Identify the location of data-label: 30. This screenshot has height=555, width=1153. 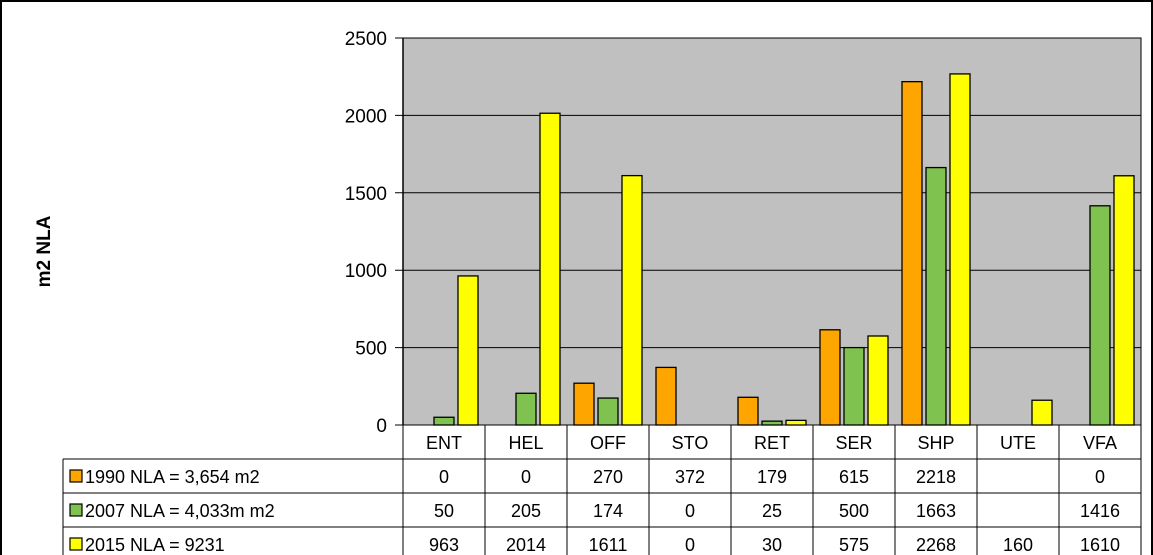
(772, 545).